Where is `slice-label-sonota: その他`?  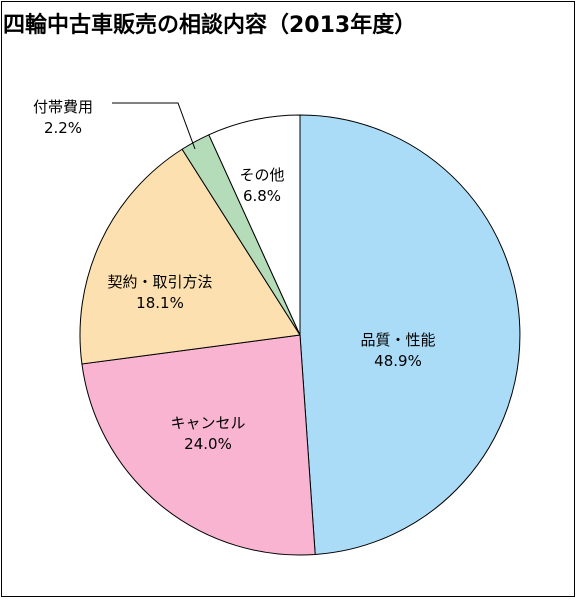
slice-label-sonota: その他 is located at coordinates (261, 175).